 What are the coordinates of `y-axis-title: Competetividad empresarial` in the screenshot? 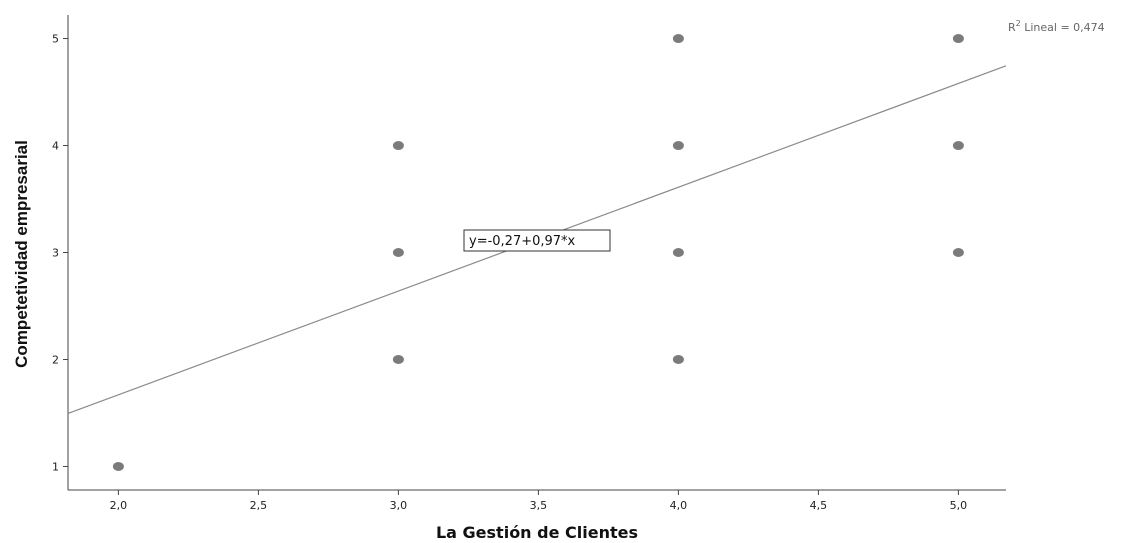 It's located at (21, 254).